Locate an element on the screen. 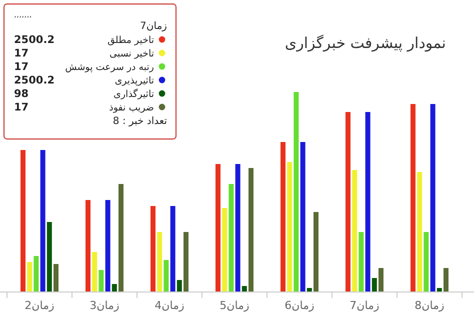 The height and width of the screenshot is (326, 474). x-tick-label: زمان4 is located at coordinates (169, 305).